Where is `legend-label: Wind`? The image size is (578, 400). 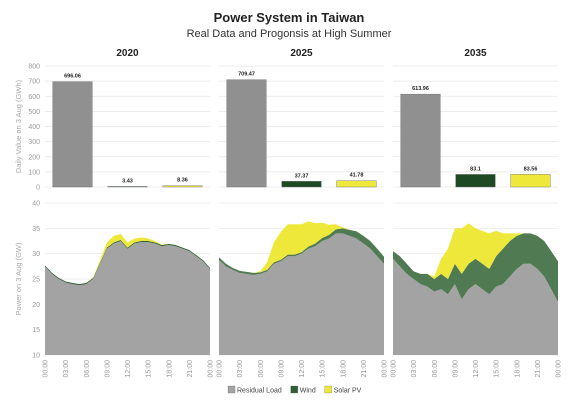
legend-label: Wind is located at coordinates (308, 391).